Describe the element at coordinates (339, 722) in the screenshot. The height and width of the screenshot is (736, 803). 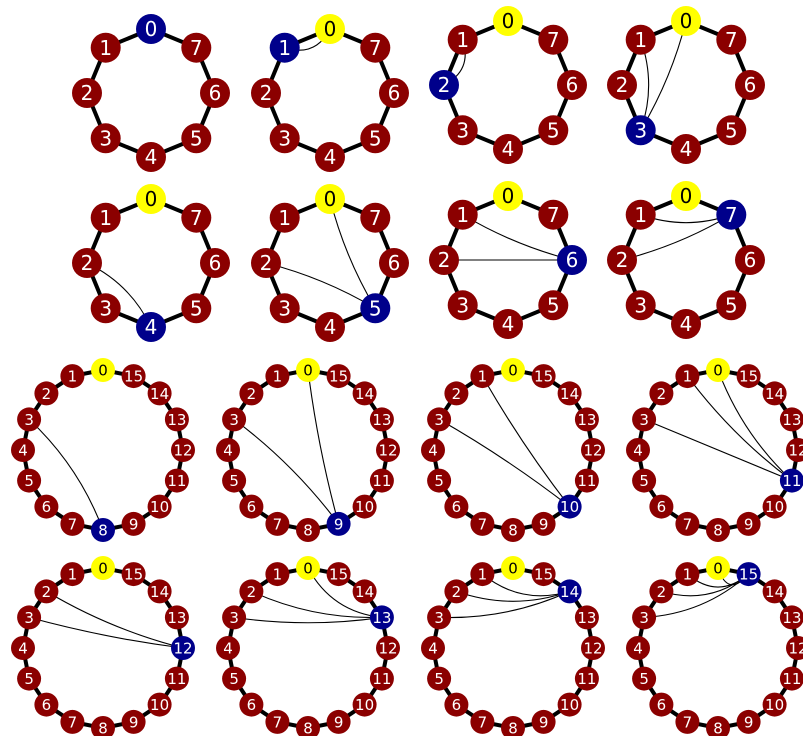
I see `node-label-9: 9` at that location.